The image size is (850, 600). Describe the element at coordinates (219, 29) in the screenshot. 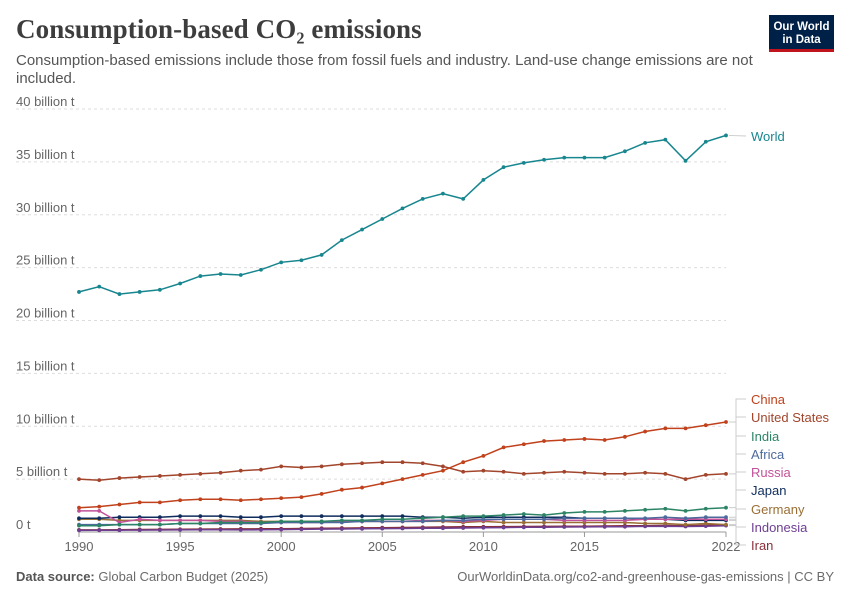

I see `chart-title: Consumption-based CO₂ emissions` at that location.